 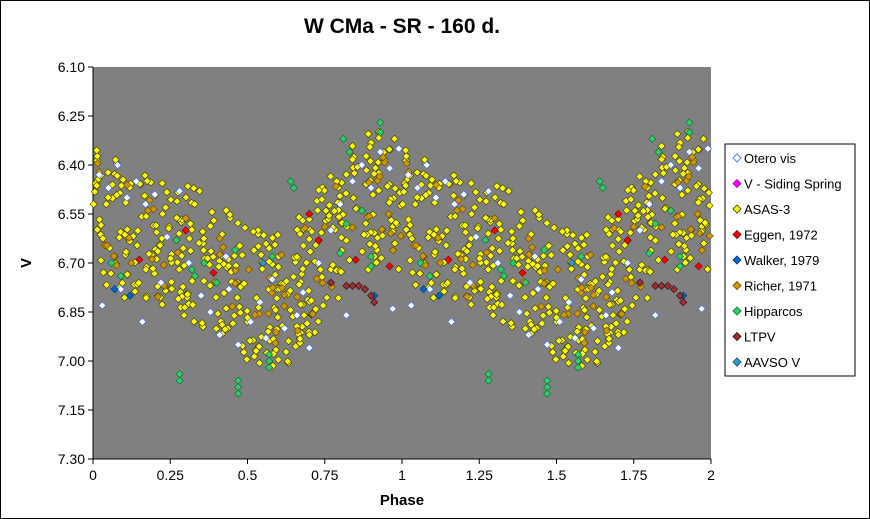 I want to click on y-tick-label: 6.25, so click(x=71, y=116).